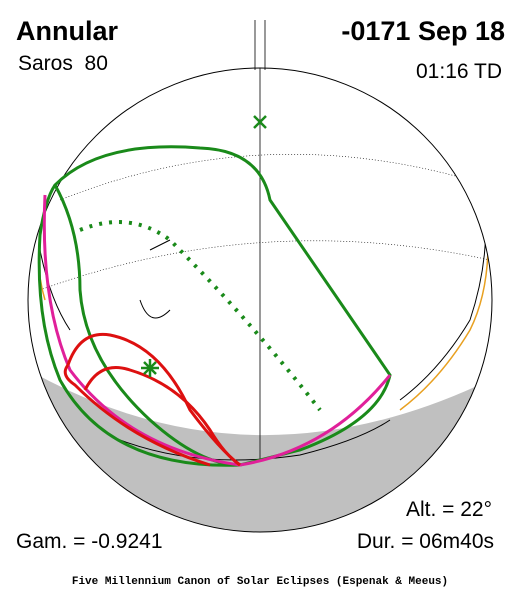 The height and width of the screenshot is (600, 520). Describe the element at coordinates (444, 320) in the screenshot. I see `coastline-highlight` at that location.